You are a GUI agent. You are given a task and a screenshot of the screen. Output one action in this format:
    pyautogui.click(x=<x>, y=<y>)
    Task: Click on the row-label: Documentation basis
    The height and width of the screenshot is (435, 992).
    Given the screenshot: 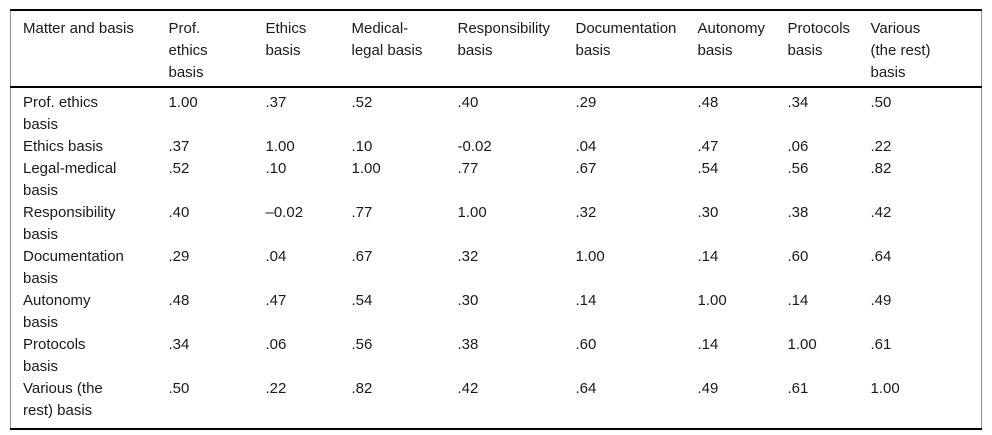 What is the action you would take?
    pyautogui.click(x=73, y=267)
    